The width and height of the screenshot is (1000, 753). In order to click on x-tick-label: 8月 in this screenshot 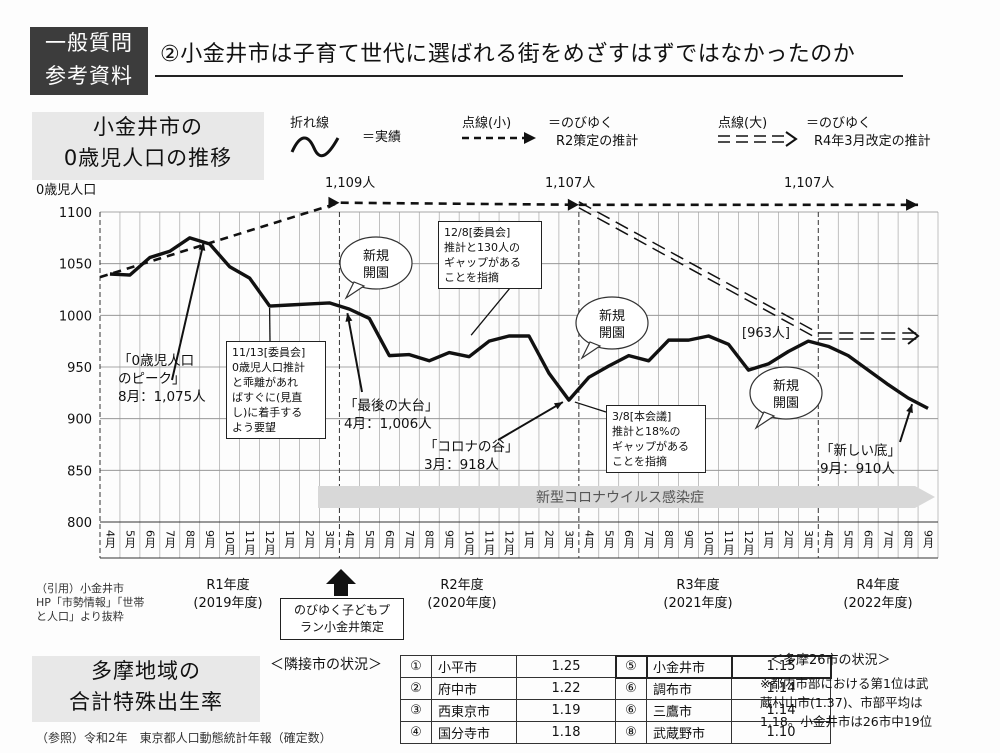, I will do `click(668, 539)`.